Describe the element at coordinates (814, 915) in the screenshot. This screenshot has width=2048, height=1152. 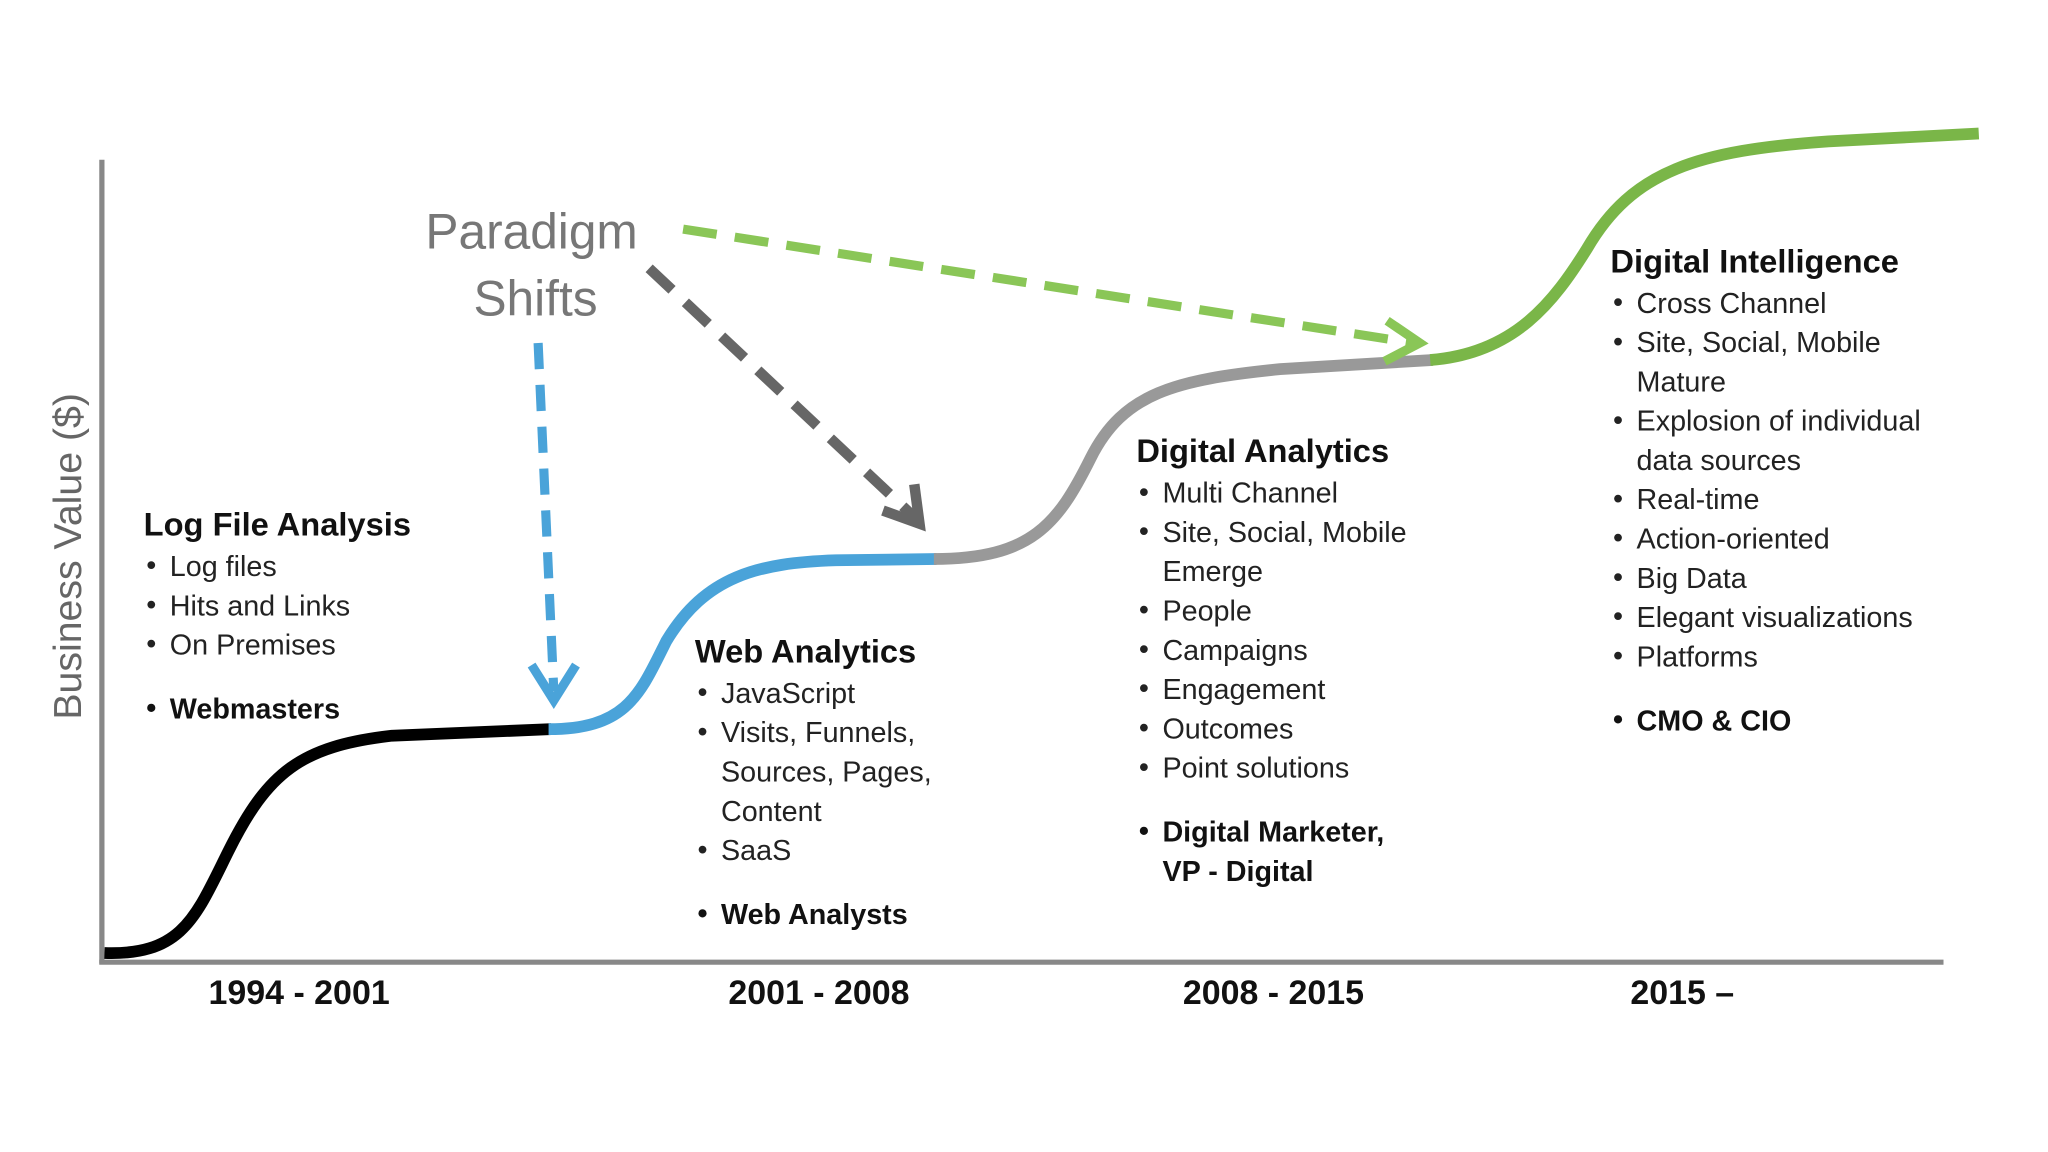
I see `role-text: Web Analysts` at that location.